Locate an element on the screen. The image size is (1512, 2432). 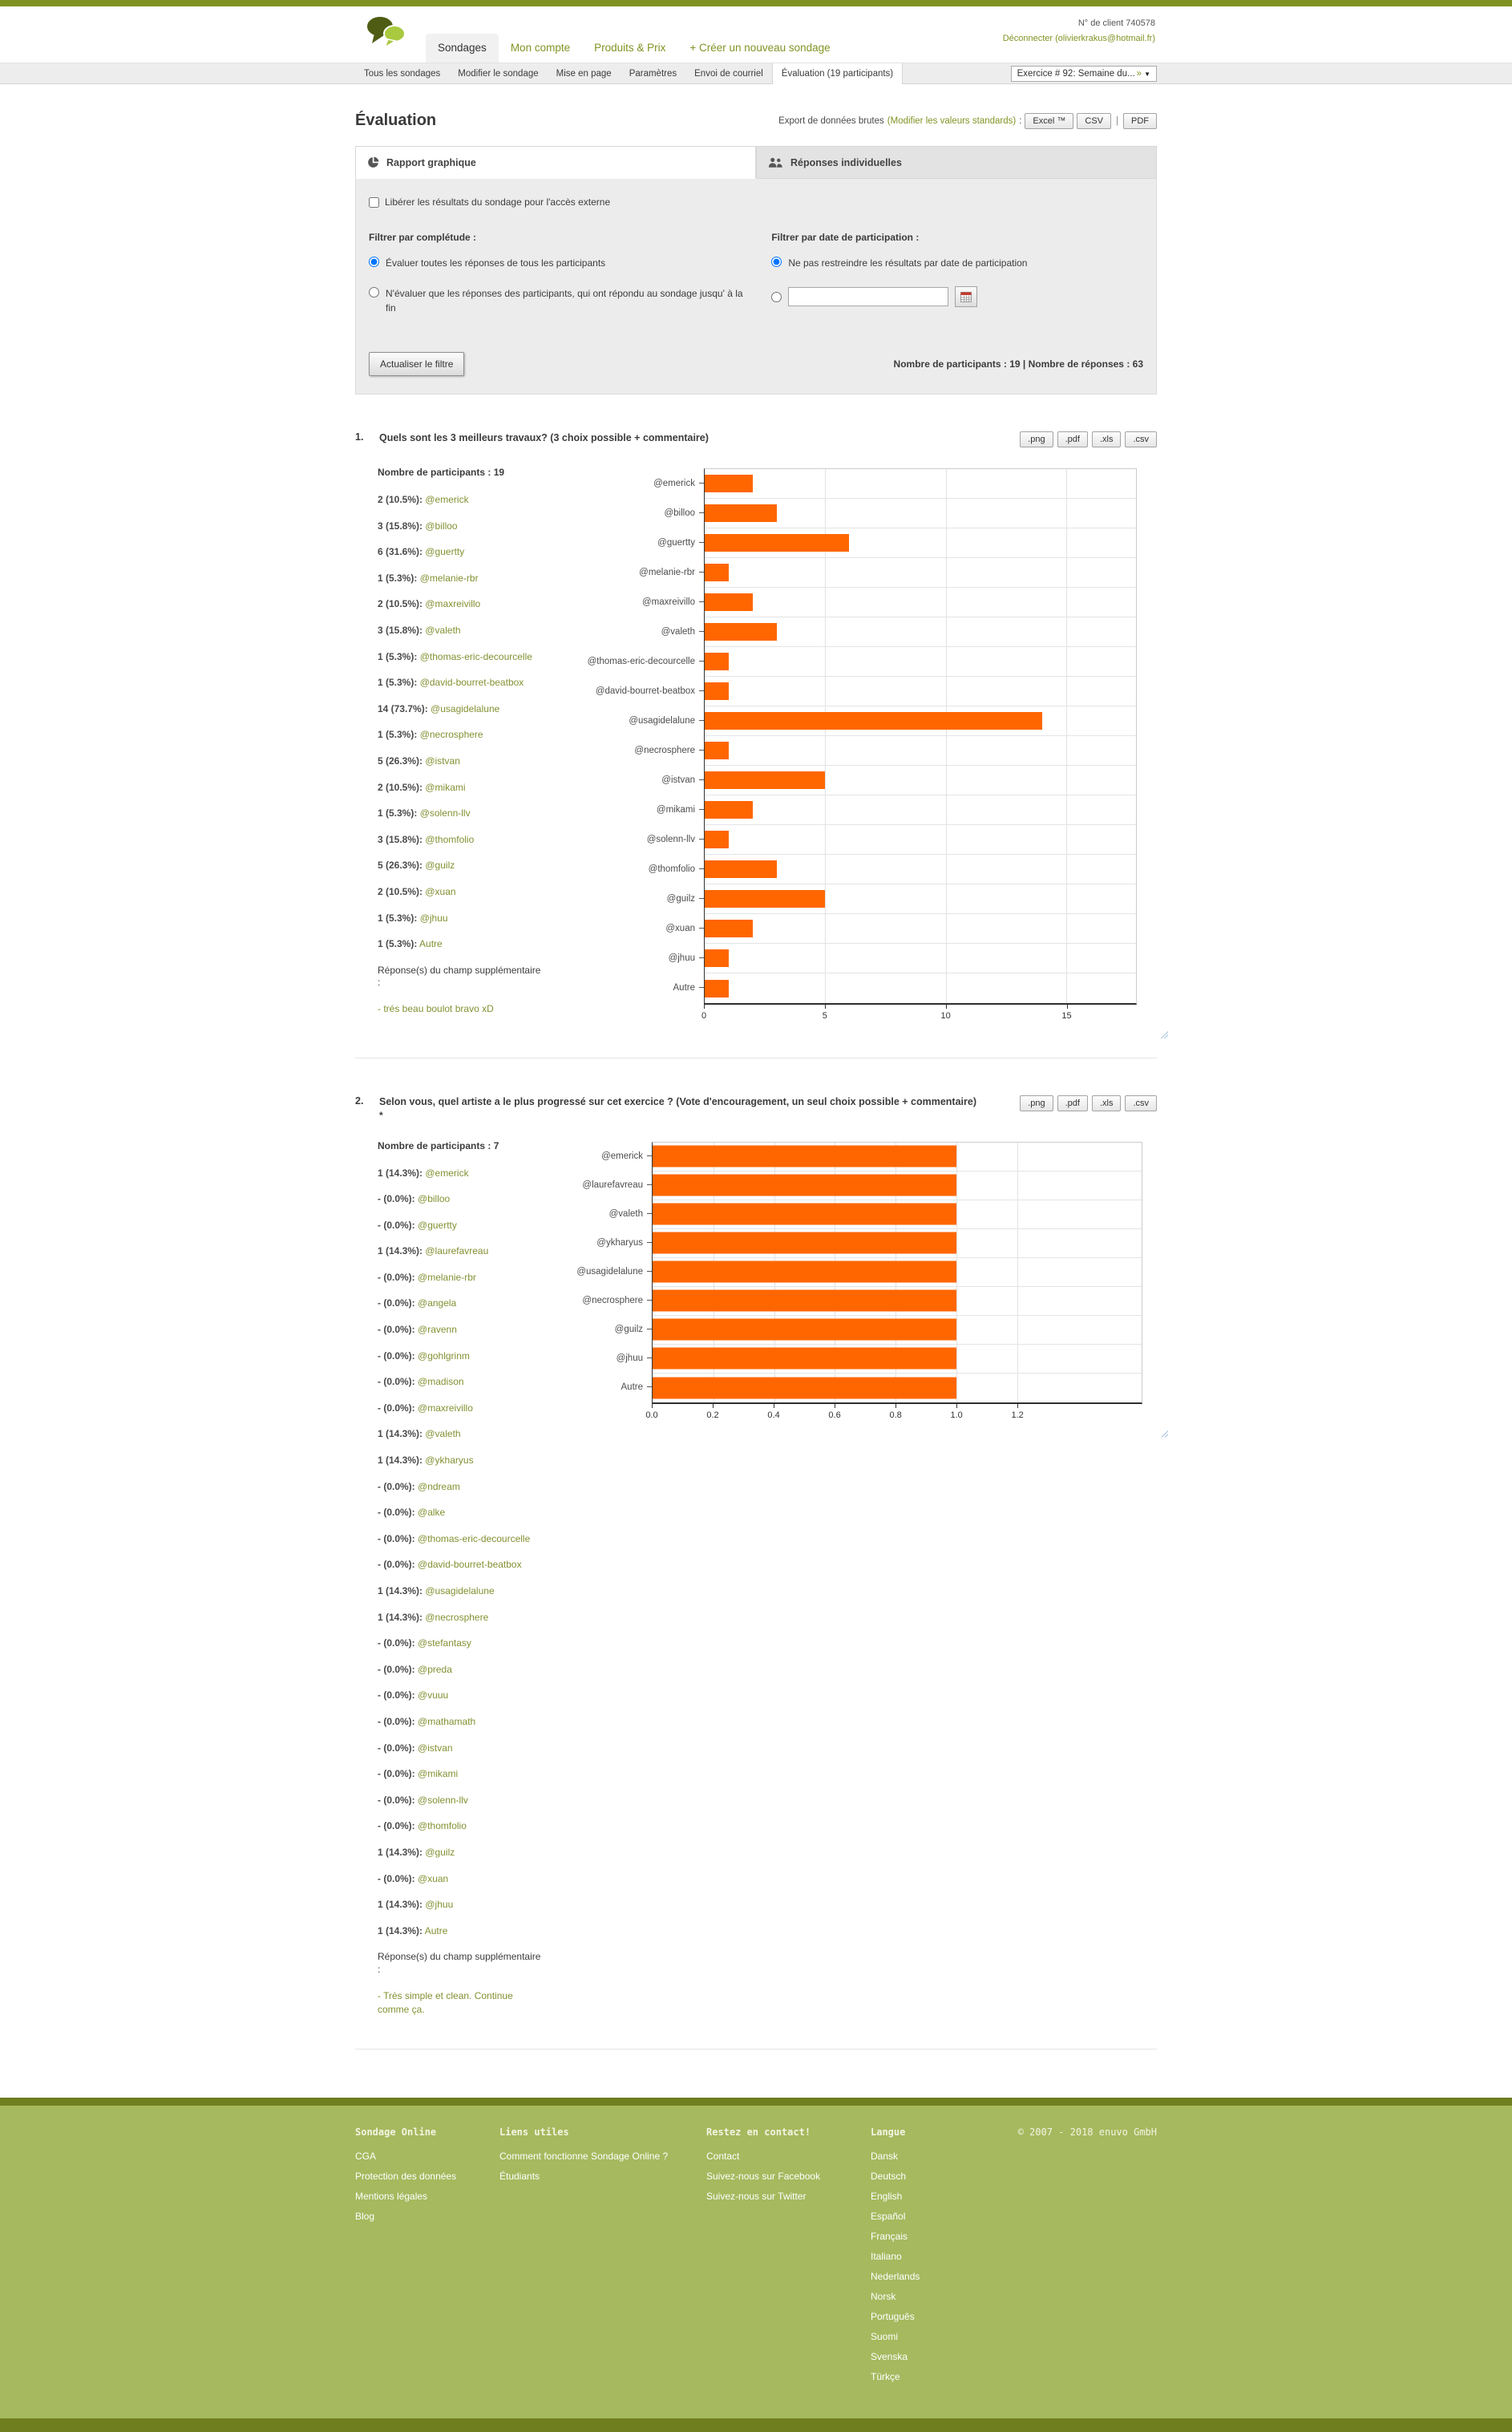
x-tick-label: 0.2 is located at coordinates (712, 1415).